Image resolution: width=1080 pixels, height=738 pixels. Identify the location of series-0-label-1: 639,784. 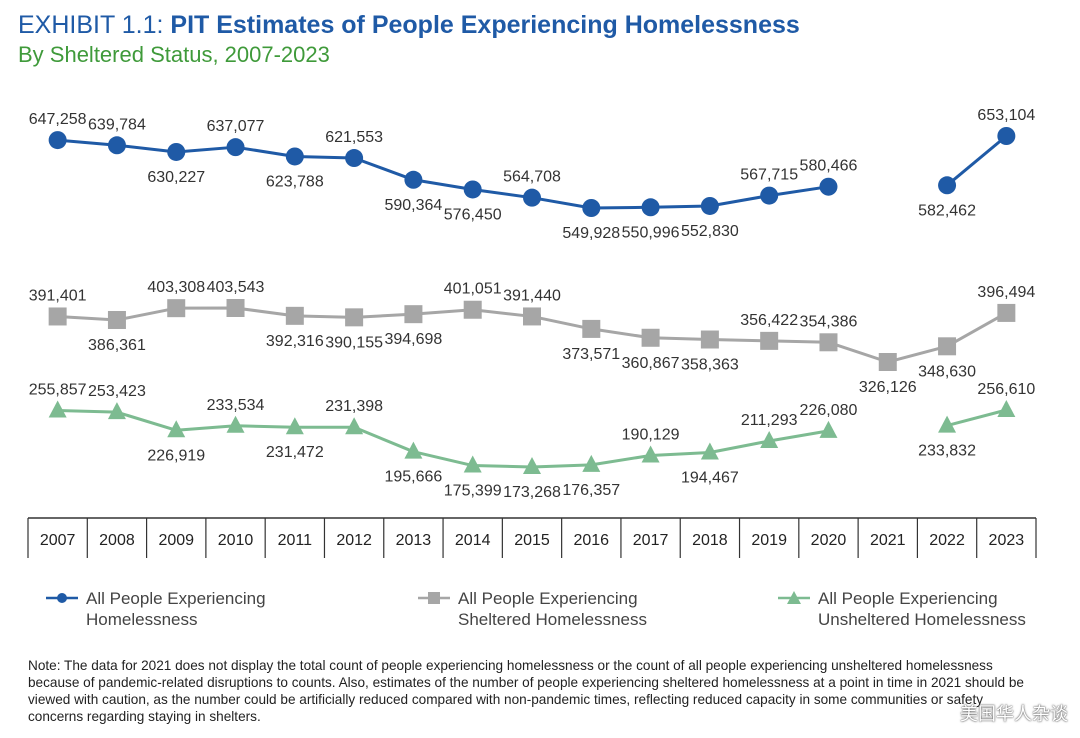
(117, 124).